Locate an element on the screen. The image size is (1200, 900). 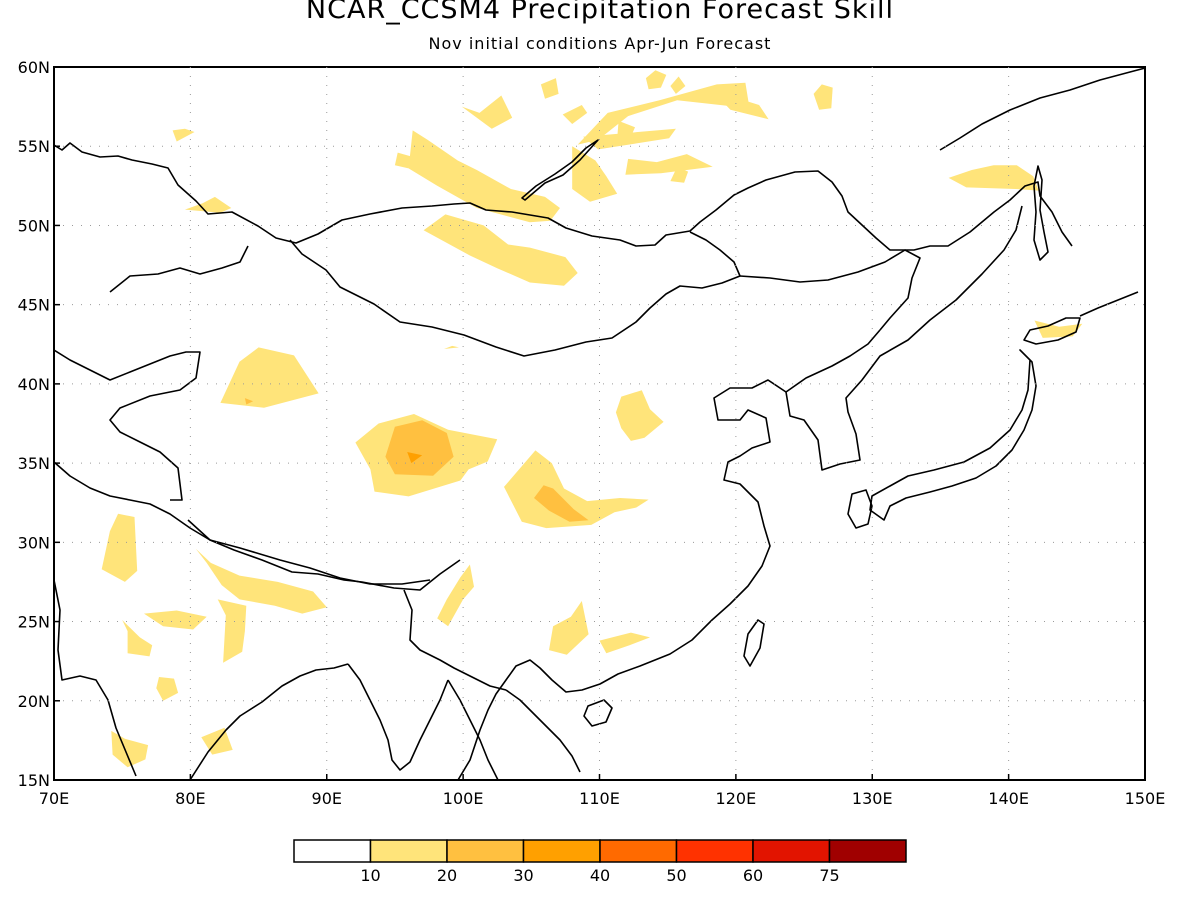
y-tick-label: 55N is located at coordinates (34, 146).